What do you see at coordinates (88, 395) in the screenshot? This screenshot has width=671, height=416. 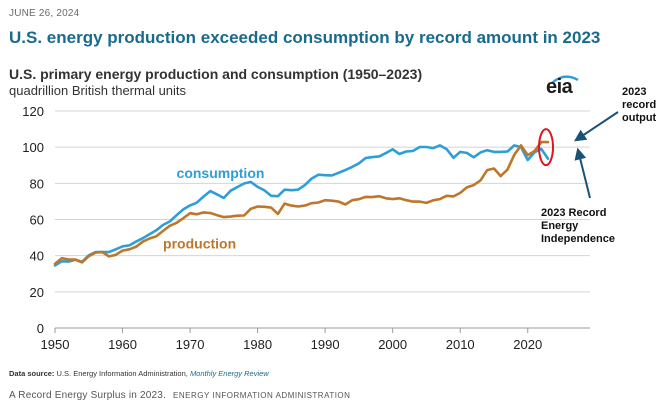 I see `caption-text: A Record Energy Surplus in 2023.` at bounding box center [88, 395].